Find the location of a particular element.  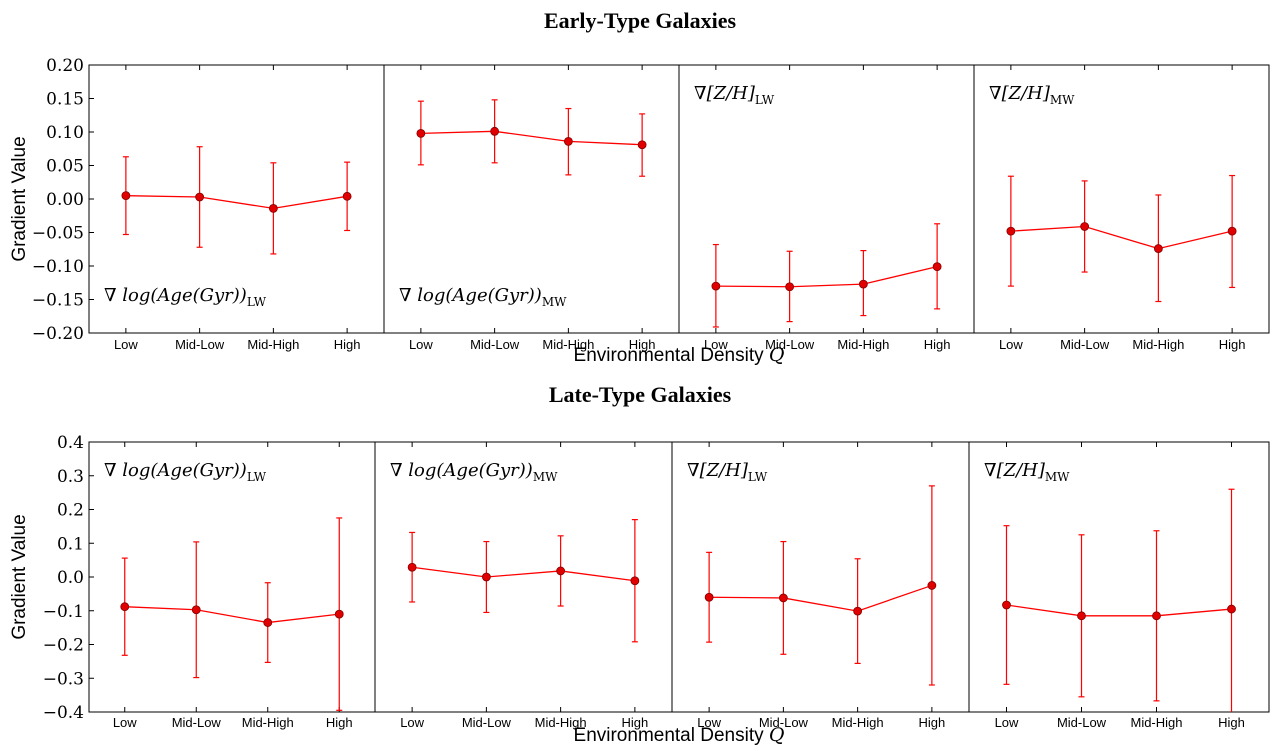

y-tick-label: 0.20 is located at coordinates (65, 66).